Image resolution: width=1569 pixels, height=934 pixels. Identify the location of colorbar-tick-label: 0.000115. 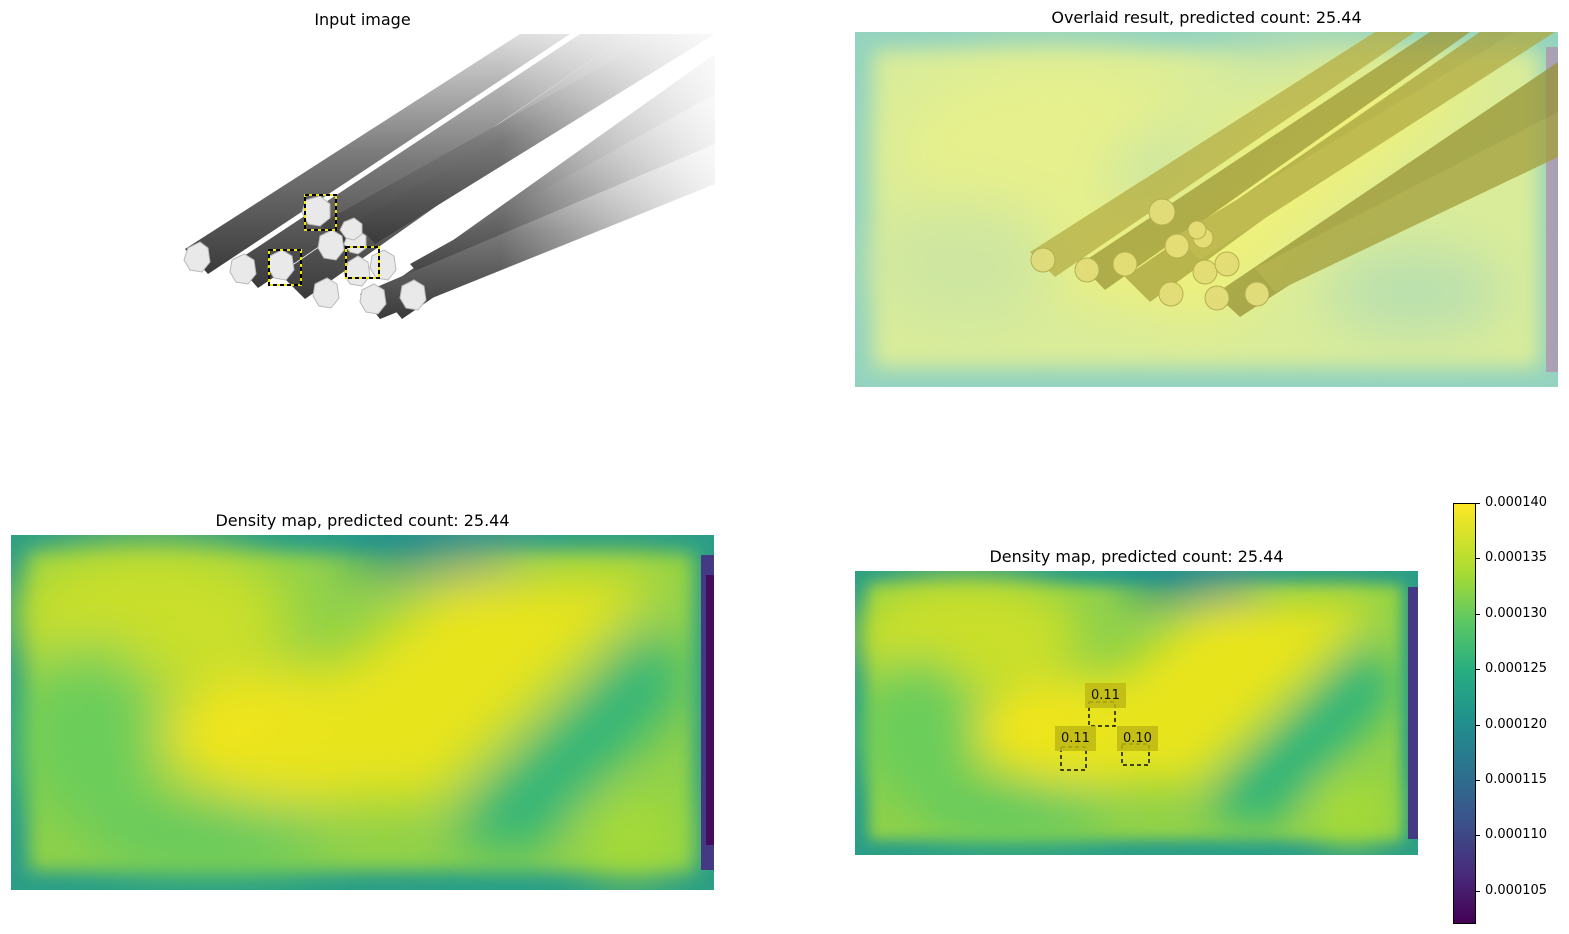
(1516, 779).